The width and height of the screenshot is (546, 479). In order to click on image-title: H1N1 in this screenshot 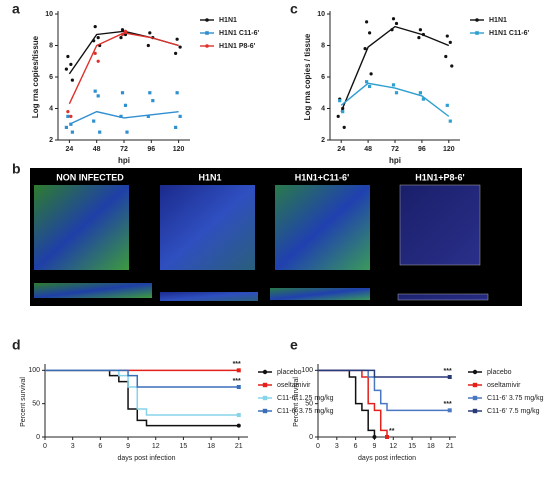, I will do `click(209, 177)`.